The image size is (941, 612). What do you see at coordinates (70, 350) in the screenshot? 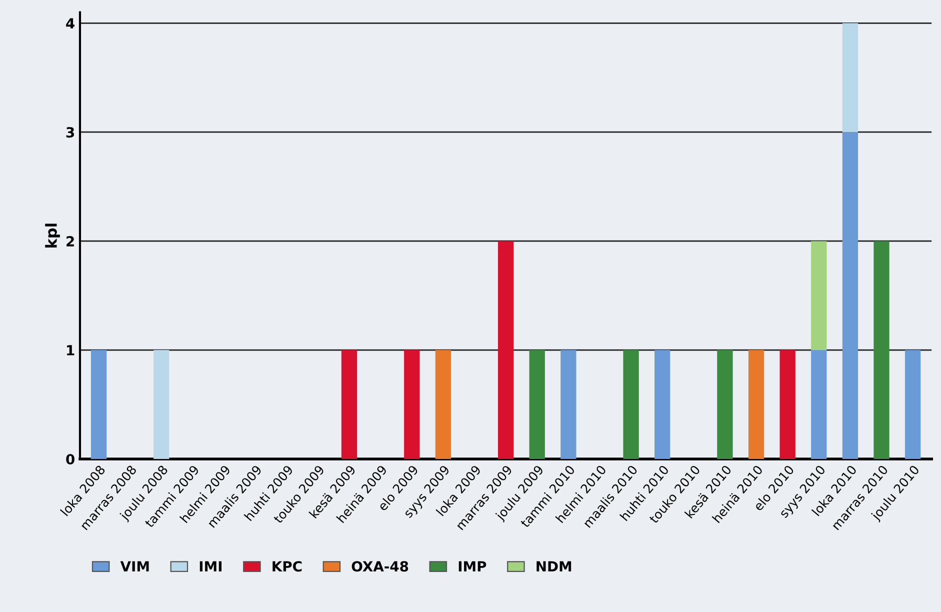
I see `y-tick-label: 1` at bounding box center [70, 350].